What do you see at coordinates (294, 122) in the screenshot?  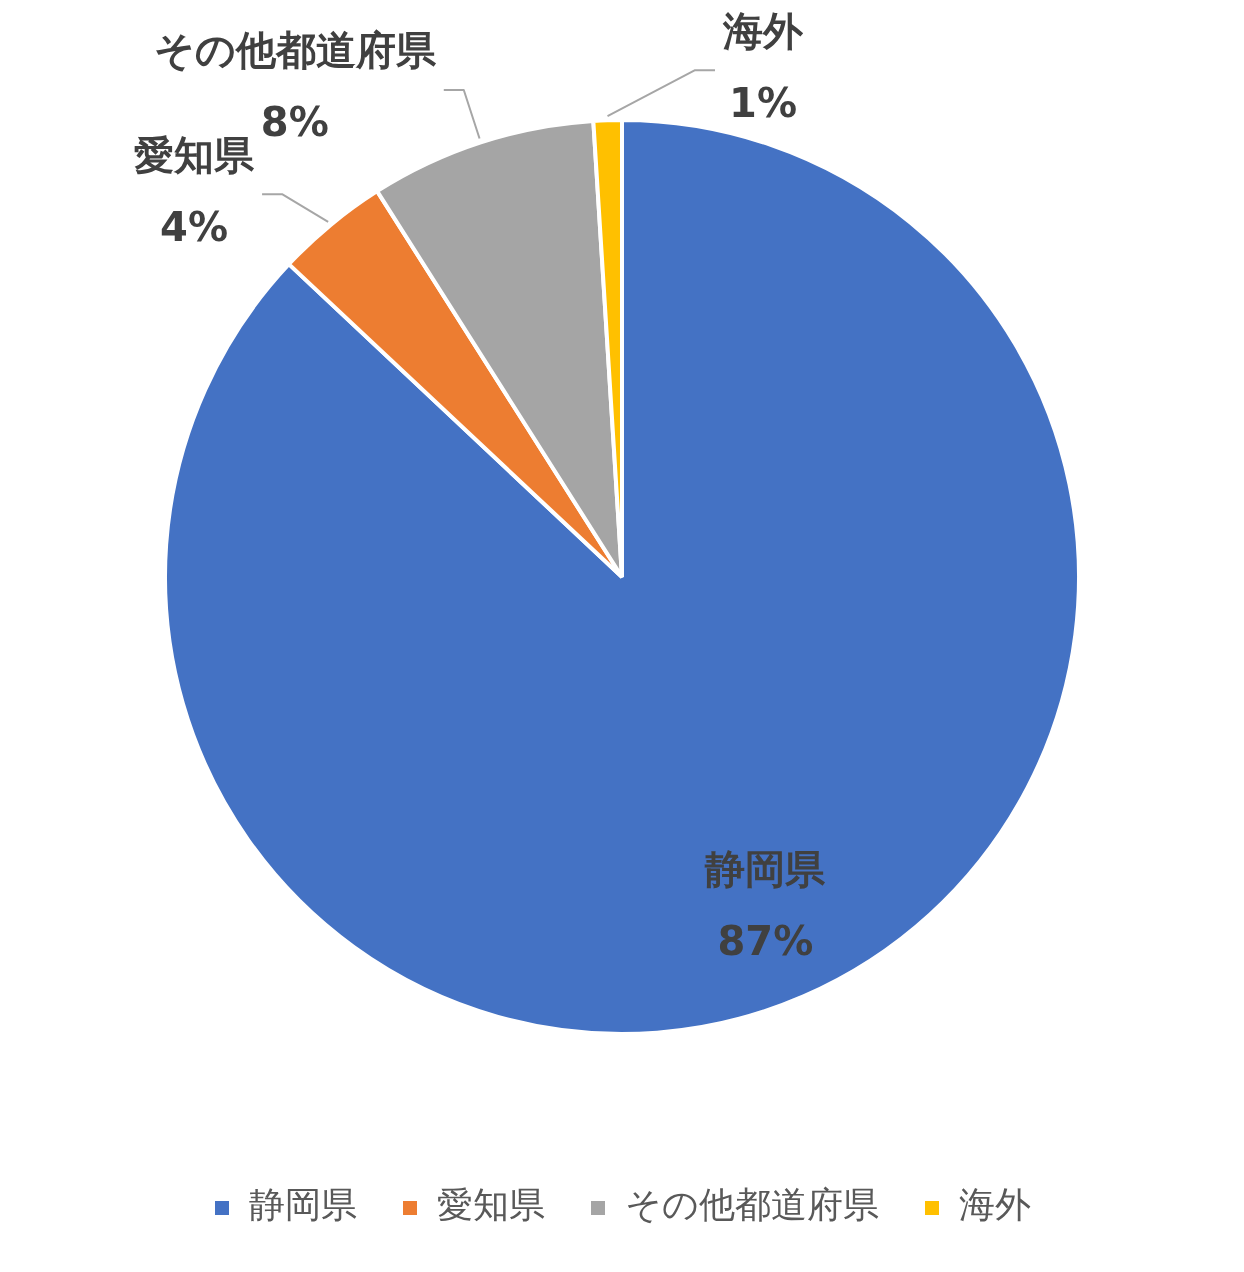 I see `data-label: 8%` at bounding box center [294, 122].